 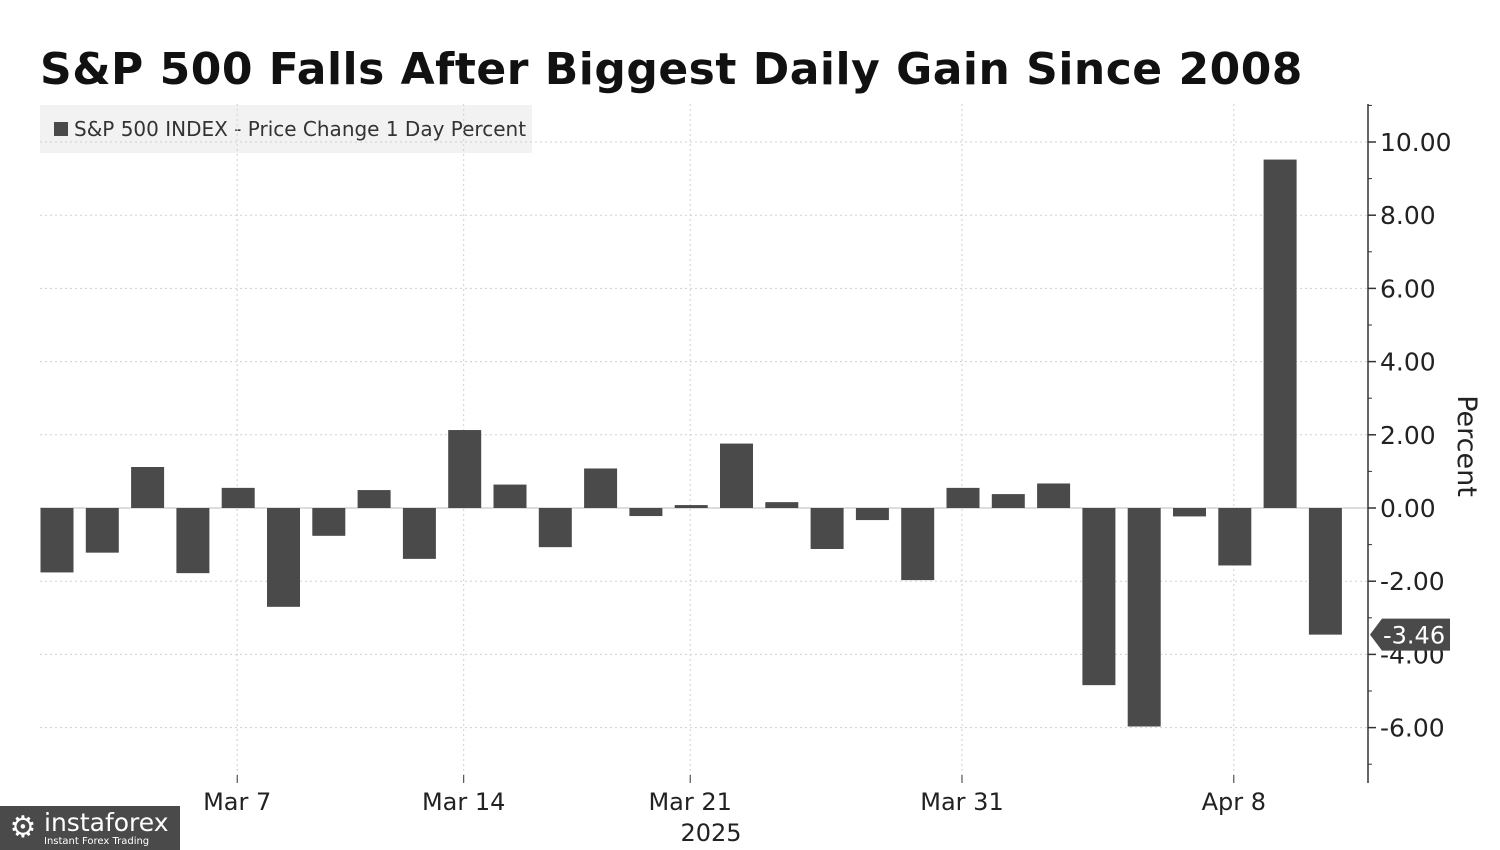 What do you see at coordinates (1412, 728) in the screenshot?
I see `y-tick-label: -6.00` at bounding box center [1412, 728].